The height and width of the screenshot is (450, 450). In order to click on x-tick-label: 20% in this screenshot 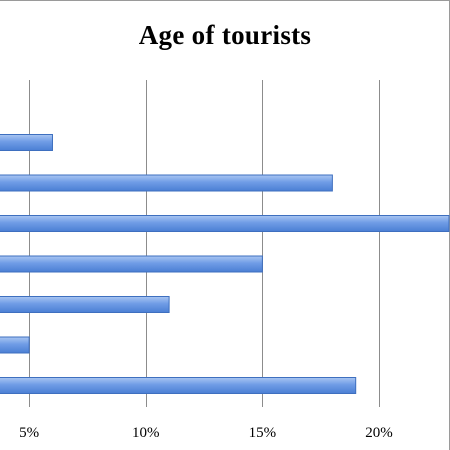, I will do `click(379, 433)`.